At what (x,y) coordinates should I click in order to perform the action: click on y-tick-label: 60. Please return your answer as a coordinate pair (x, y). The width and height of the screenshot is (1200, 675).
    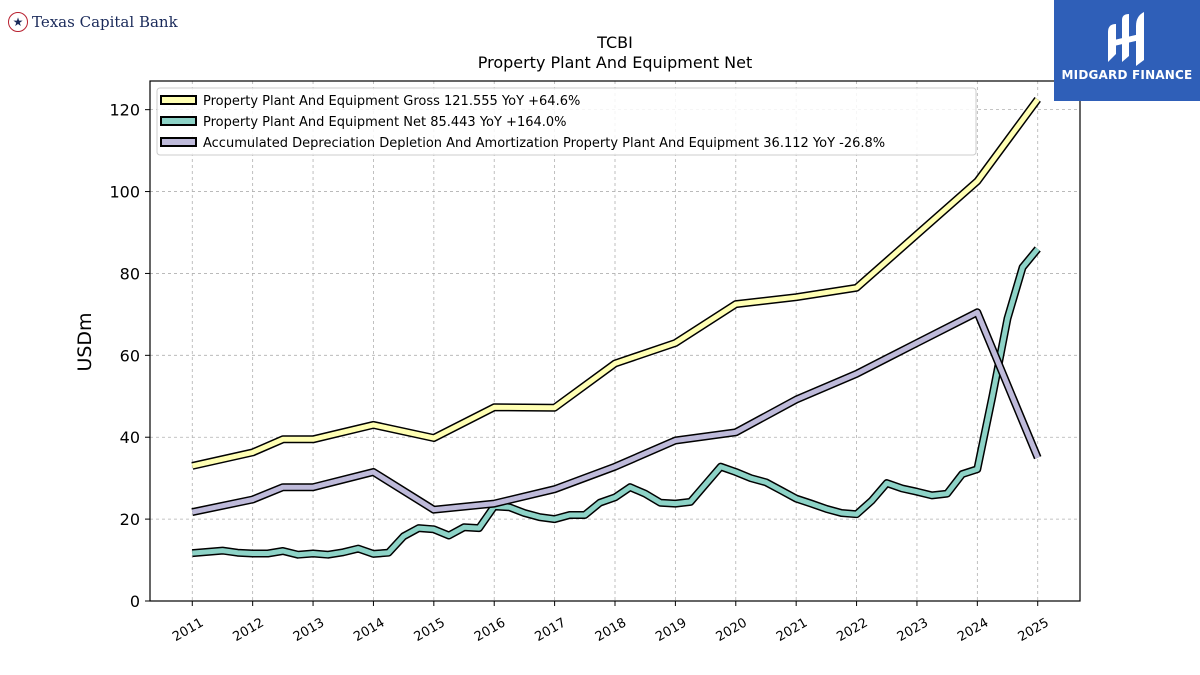
    Looking at the image, I should click on (130, 355).